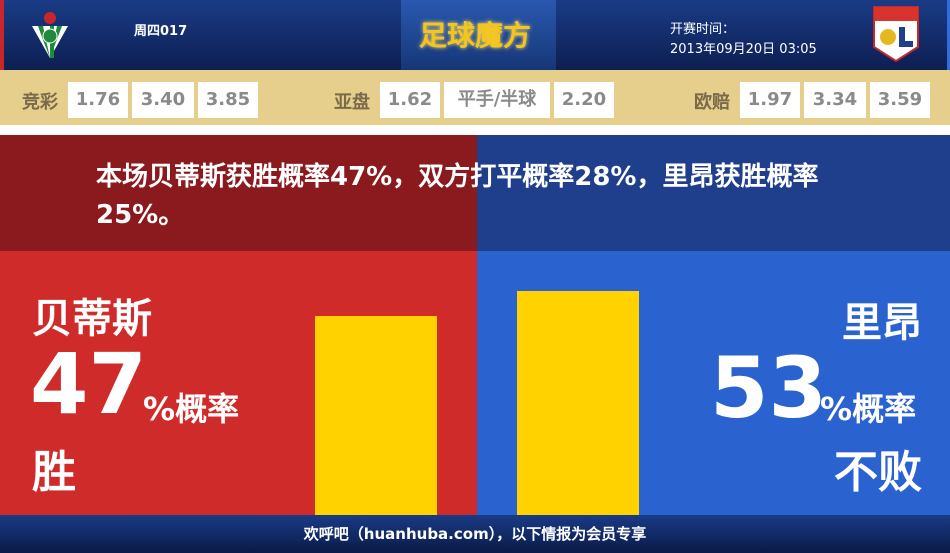  What do you see at coordinates (896, 34) in the screenshot?
I see `olympique-lyonnais-crest-icon` at bounding box center [896, 34].